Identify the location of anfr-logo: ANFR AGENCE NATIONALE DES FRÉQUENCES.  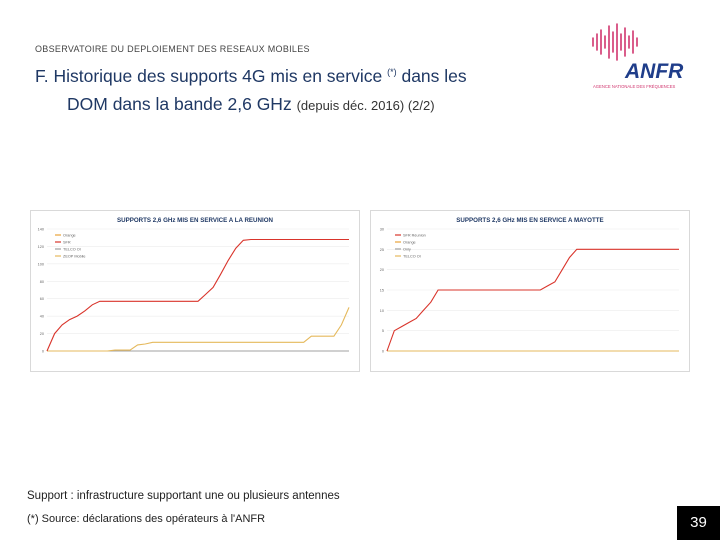
(638, 56).